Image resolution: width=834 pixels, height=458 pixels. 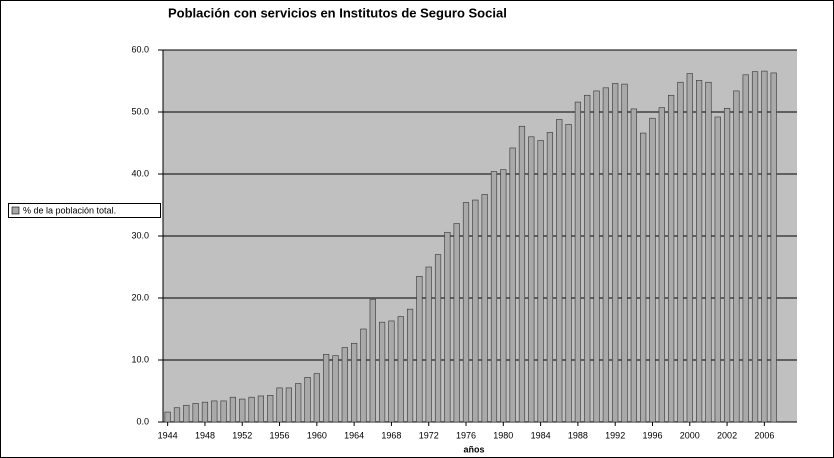 I want to click on y-tick-label: 10.0, so click(x=140, y=359).